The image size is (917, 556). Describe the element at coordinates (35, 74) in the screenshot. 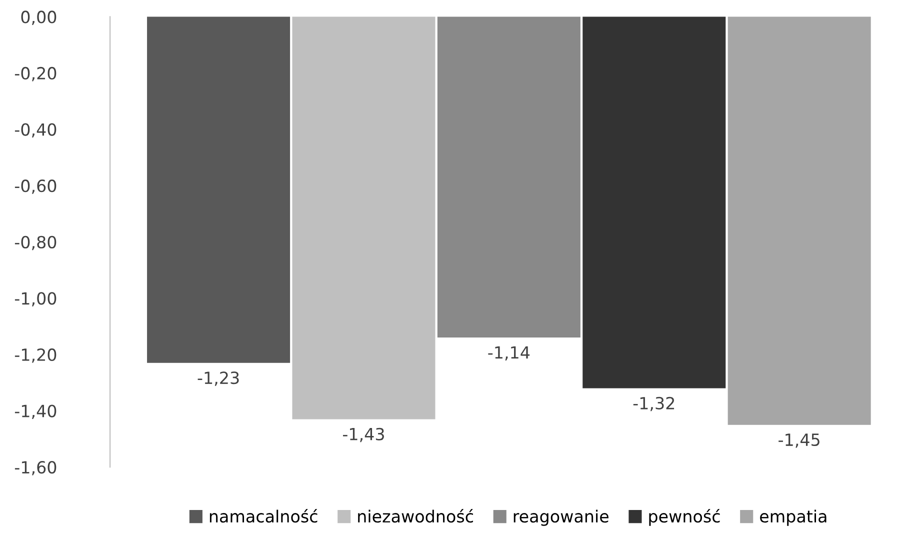

I see `y-tick-label: -0,20` at that location.